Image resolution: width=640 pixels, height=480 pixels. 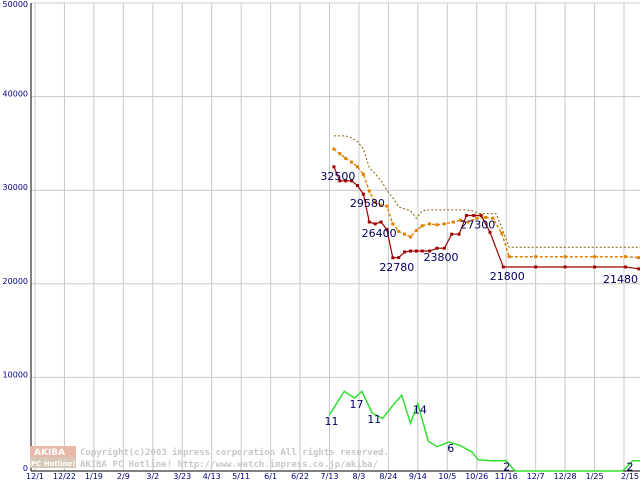 I want to click on x-tick-label: 3/23, so click(x=182, y=476).